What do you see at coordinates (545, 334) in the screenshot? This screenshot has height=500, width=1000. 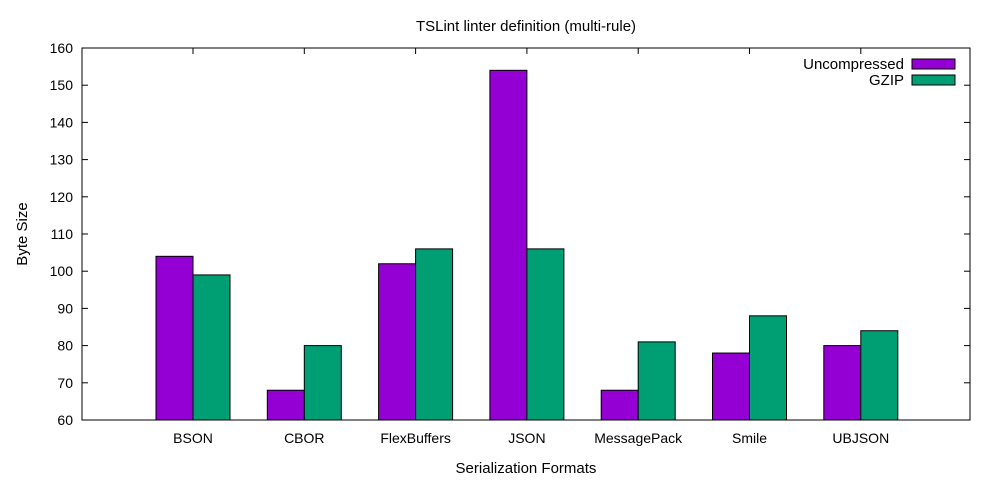 I see `bar-gzip-json` at bounding box center [545, 334].